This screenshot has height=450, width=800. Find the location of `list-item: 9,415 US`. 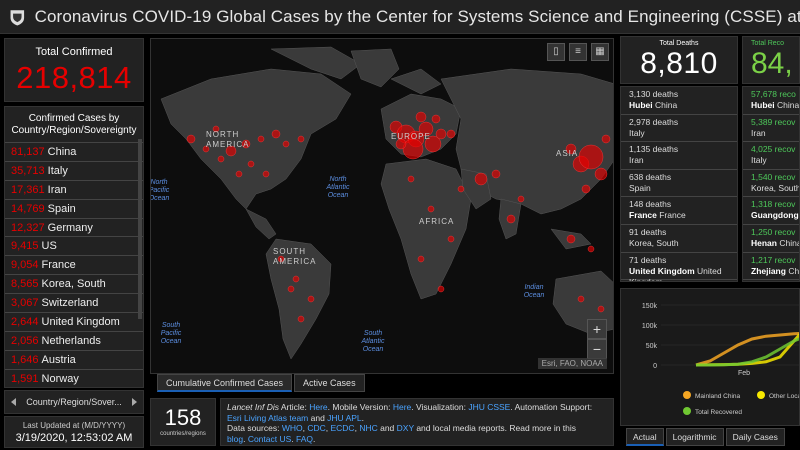

list-item: 9,415 US is located at coordinates (74, 247).